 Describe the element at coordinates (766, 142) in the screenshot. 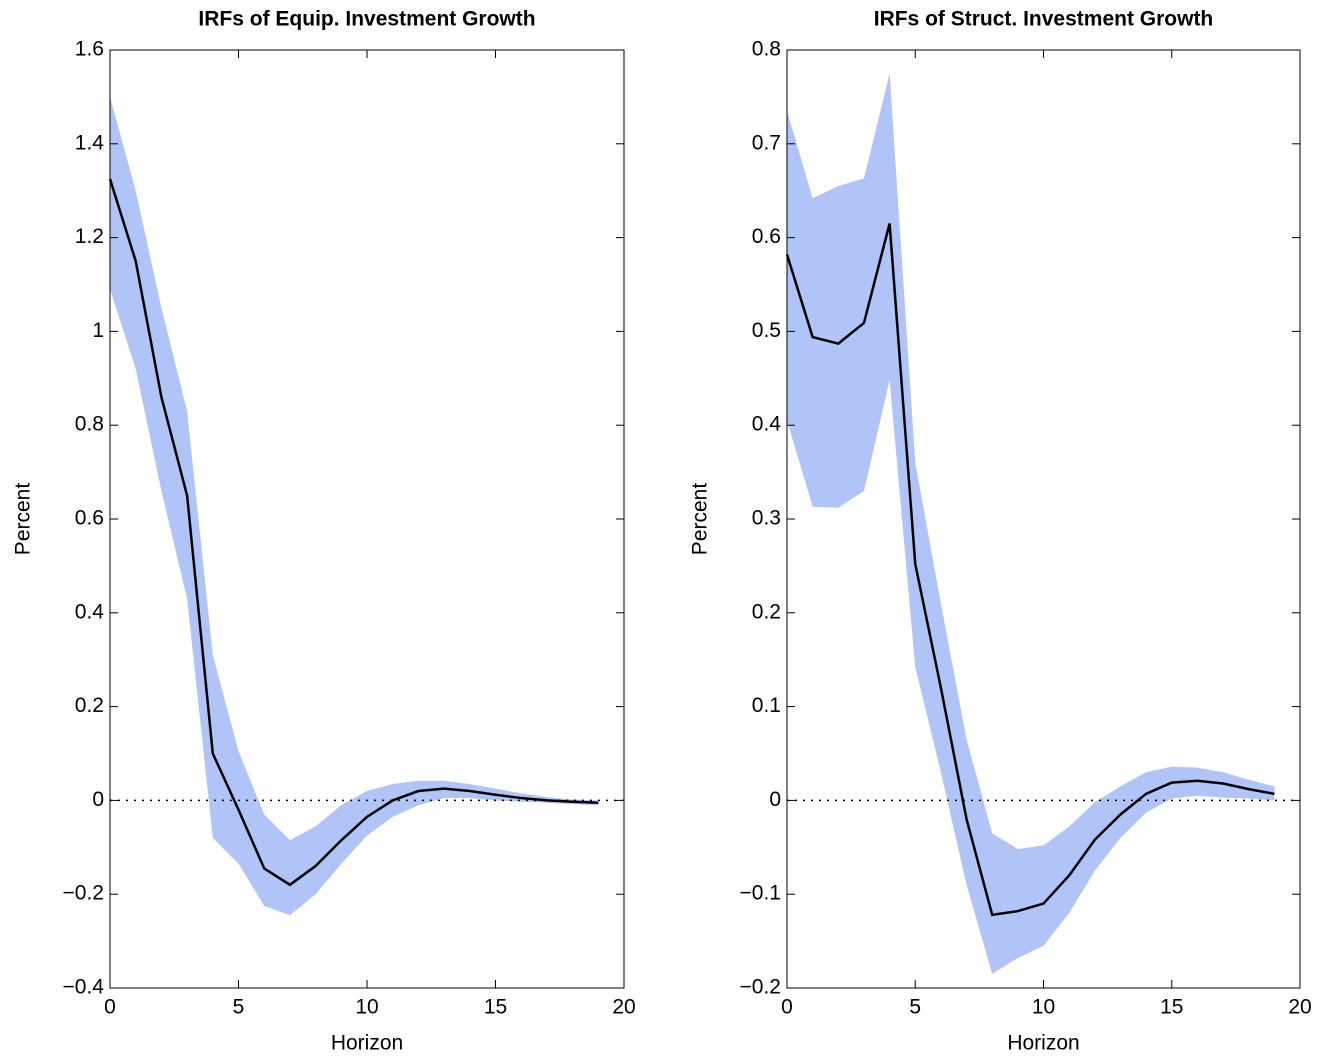

I see `y-tick-label: 0.7` at that location.